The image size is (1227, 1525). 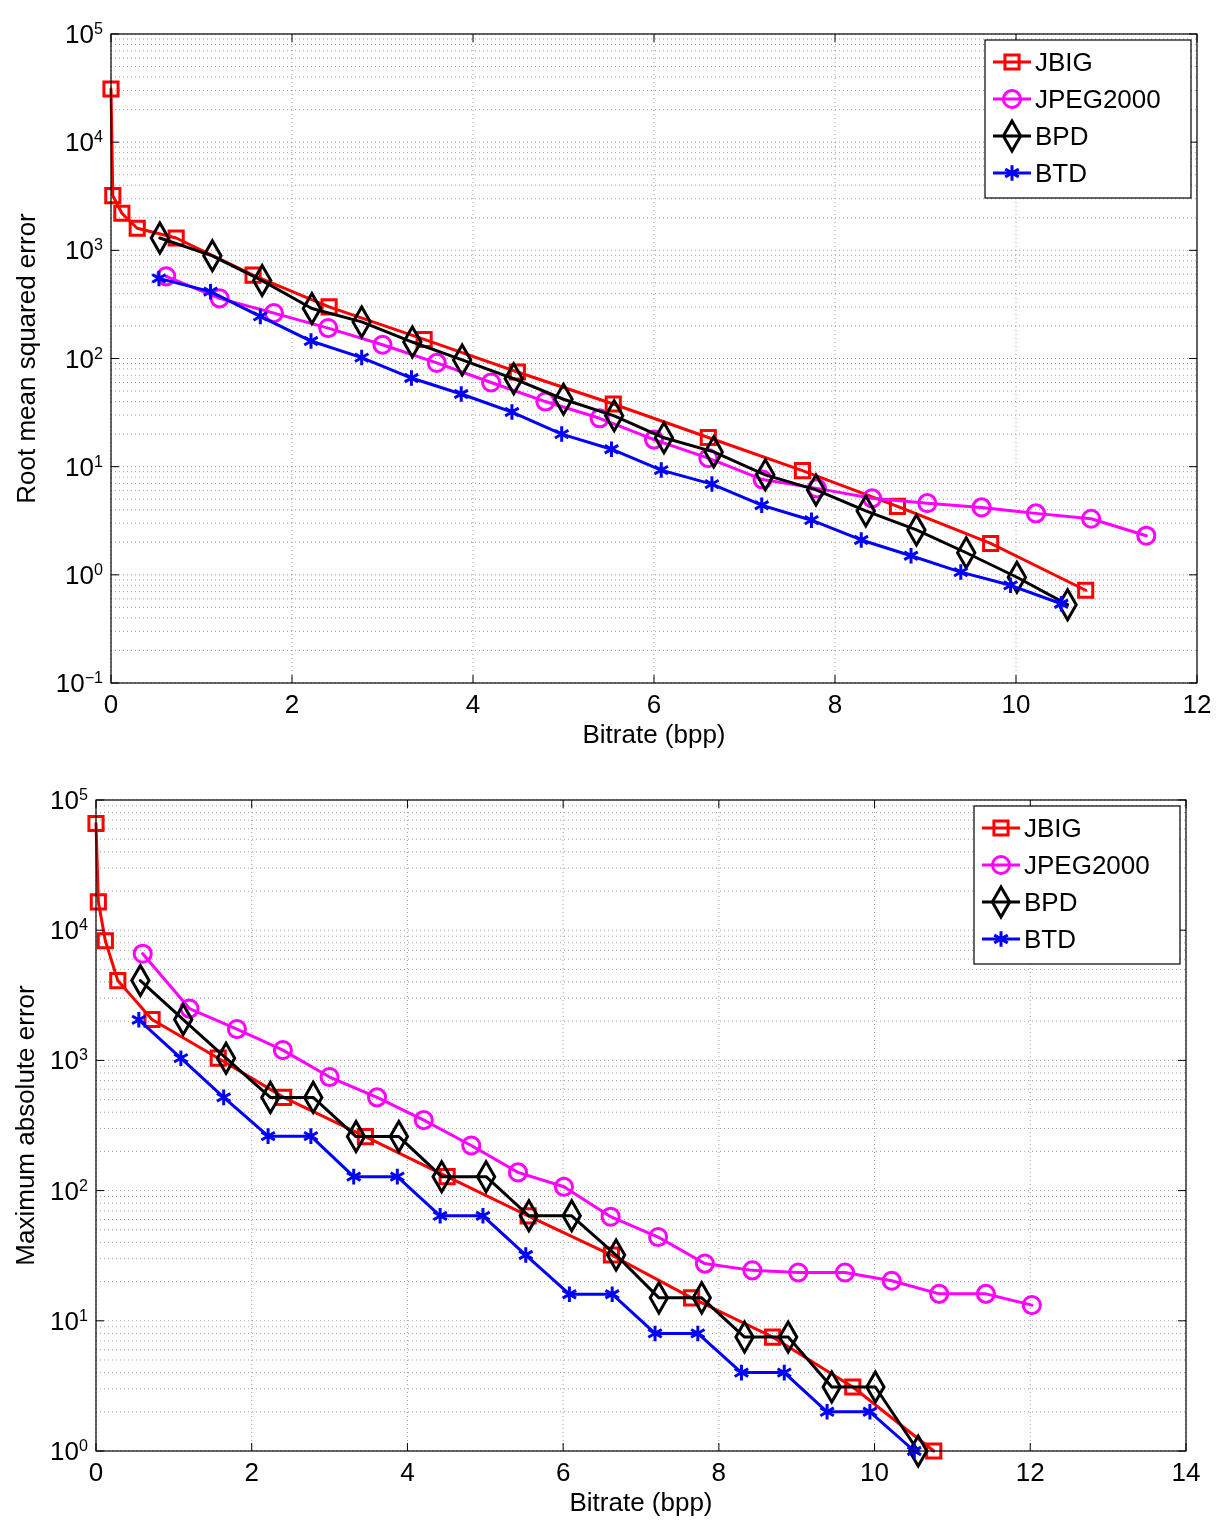 I want to click on y-tick-label: 10$^{−1}$, so click(x=79, y=683).